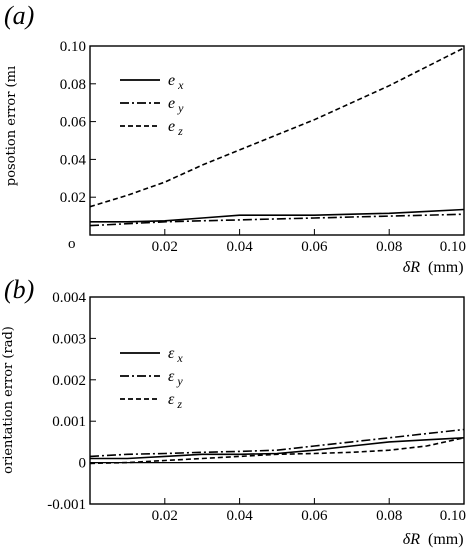  What do you see at coordinates (69, 339) in the screenshot?
I see `y-tick-label: 0.003` at bounding box center [69, 339].